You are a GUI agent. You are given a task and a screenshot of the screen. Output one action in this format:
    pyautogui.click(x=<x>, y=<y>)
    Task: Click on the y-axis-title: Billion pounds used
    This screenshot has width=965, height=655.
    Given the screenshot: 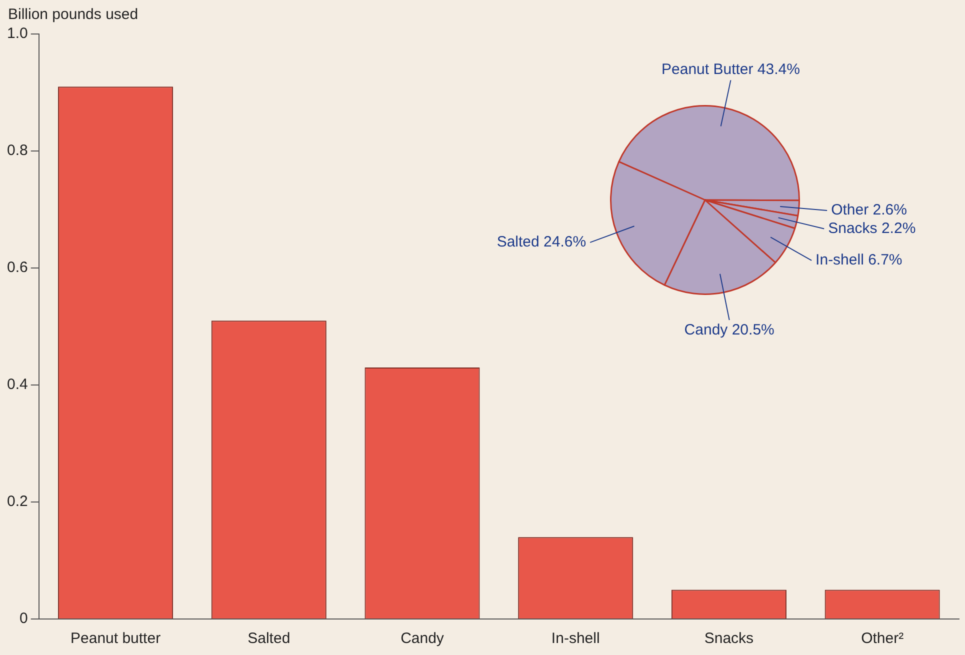 What is the action you would take?
    pyautogui.click(x=73, y=14)
    